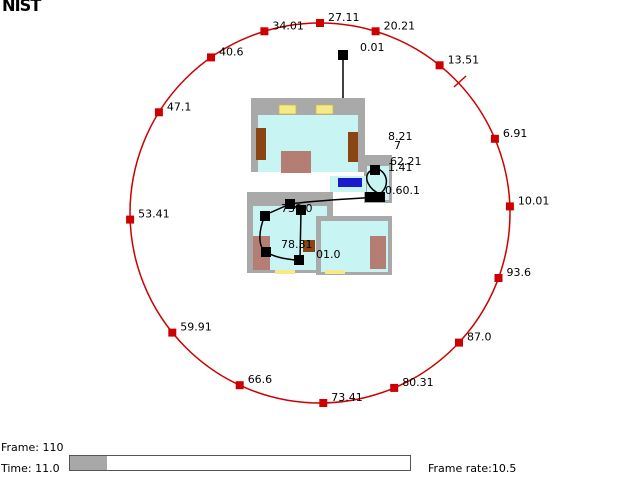 Image resolution: width=640 pixels, height=480 pixels. I want to click on overlay-label: 8.21, so click(400, 136).